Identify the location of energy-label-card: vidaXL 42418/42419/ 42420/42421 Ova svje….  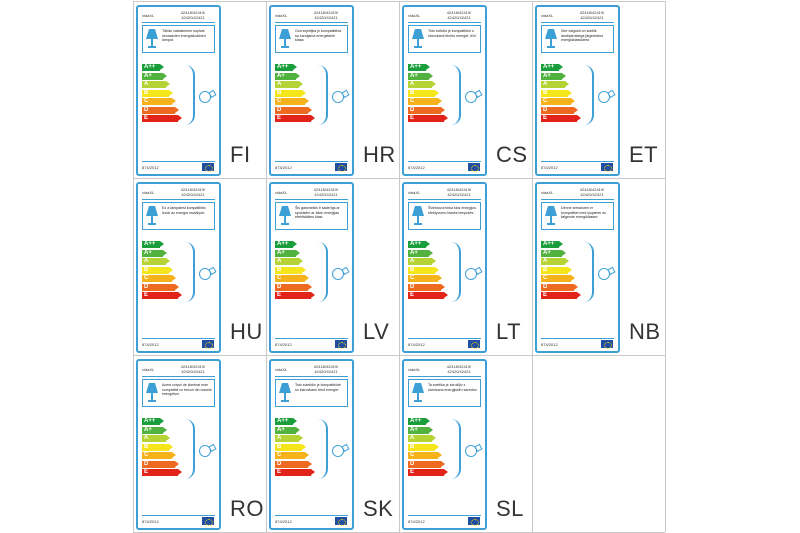
(311, 90).